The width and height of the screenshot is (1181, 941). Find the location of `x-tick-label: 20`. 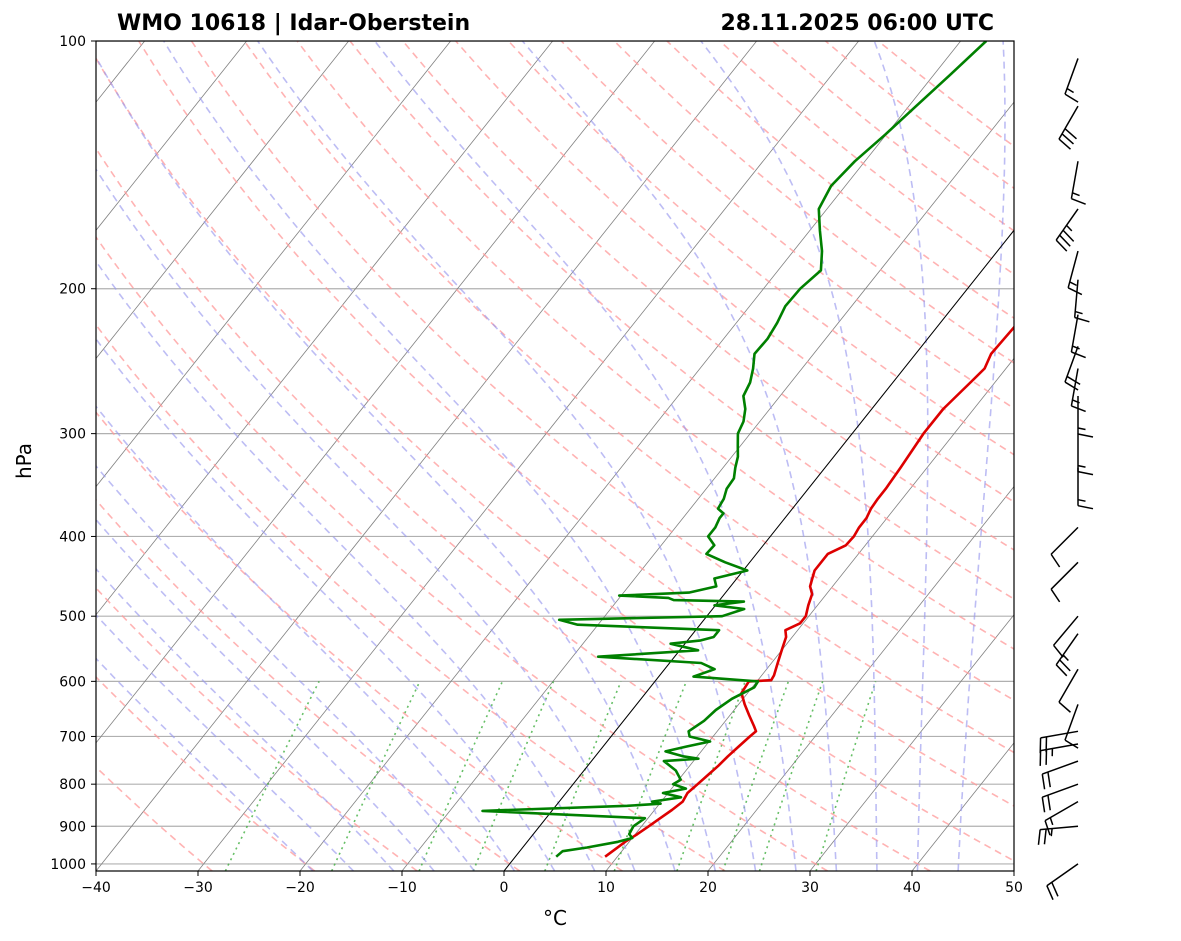

x-tick-label: 20 is located at coordinates (708, 888).